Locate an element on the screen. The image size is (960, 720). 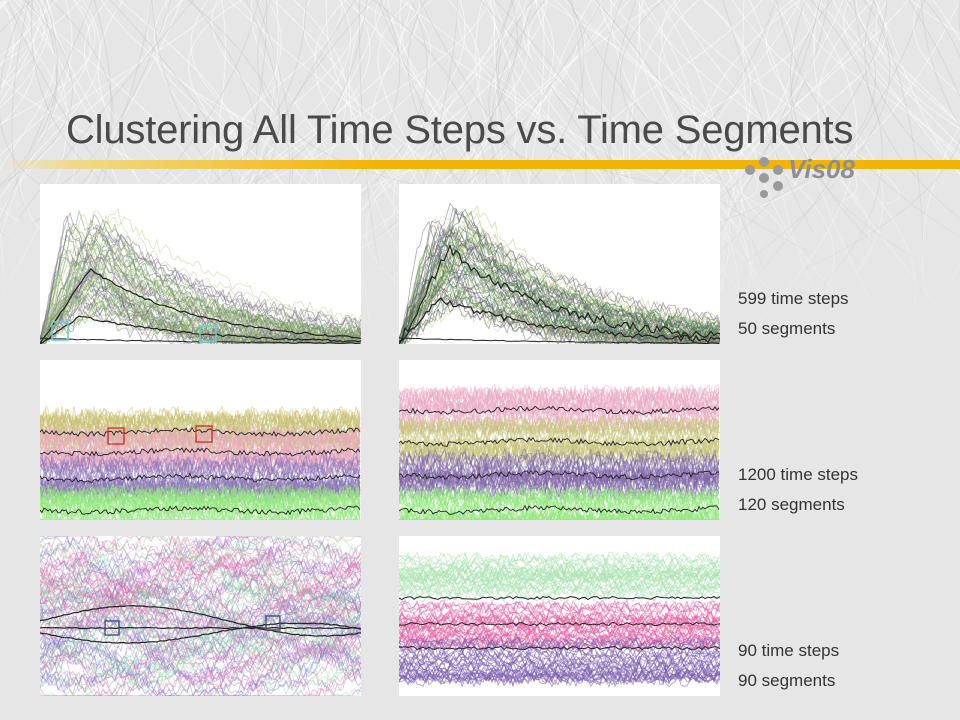
row2-time-steps: 1200 time steps is located at coordinates (798, 474).